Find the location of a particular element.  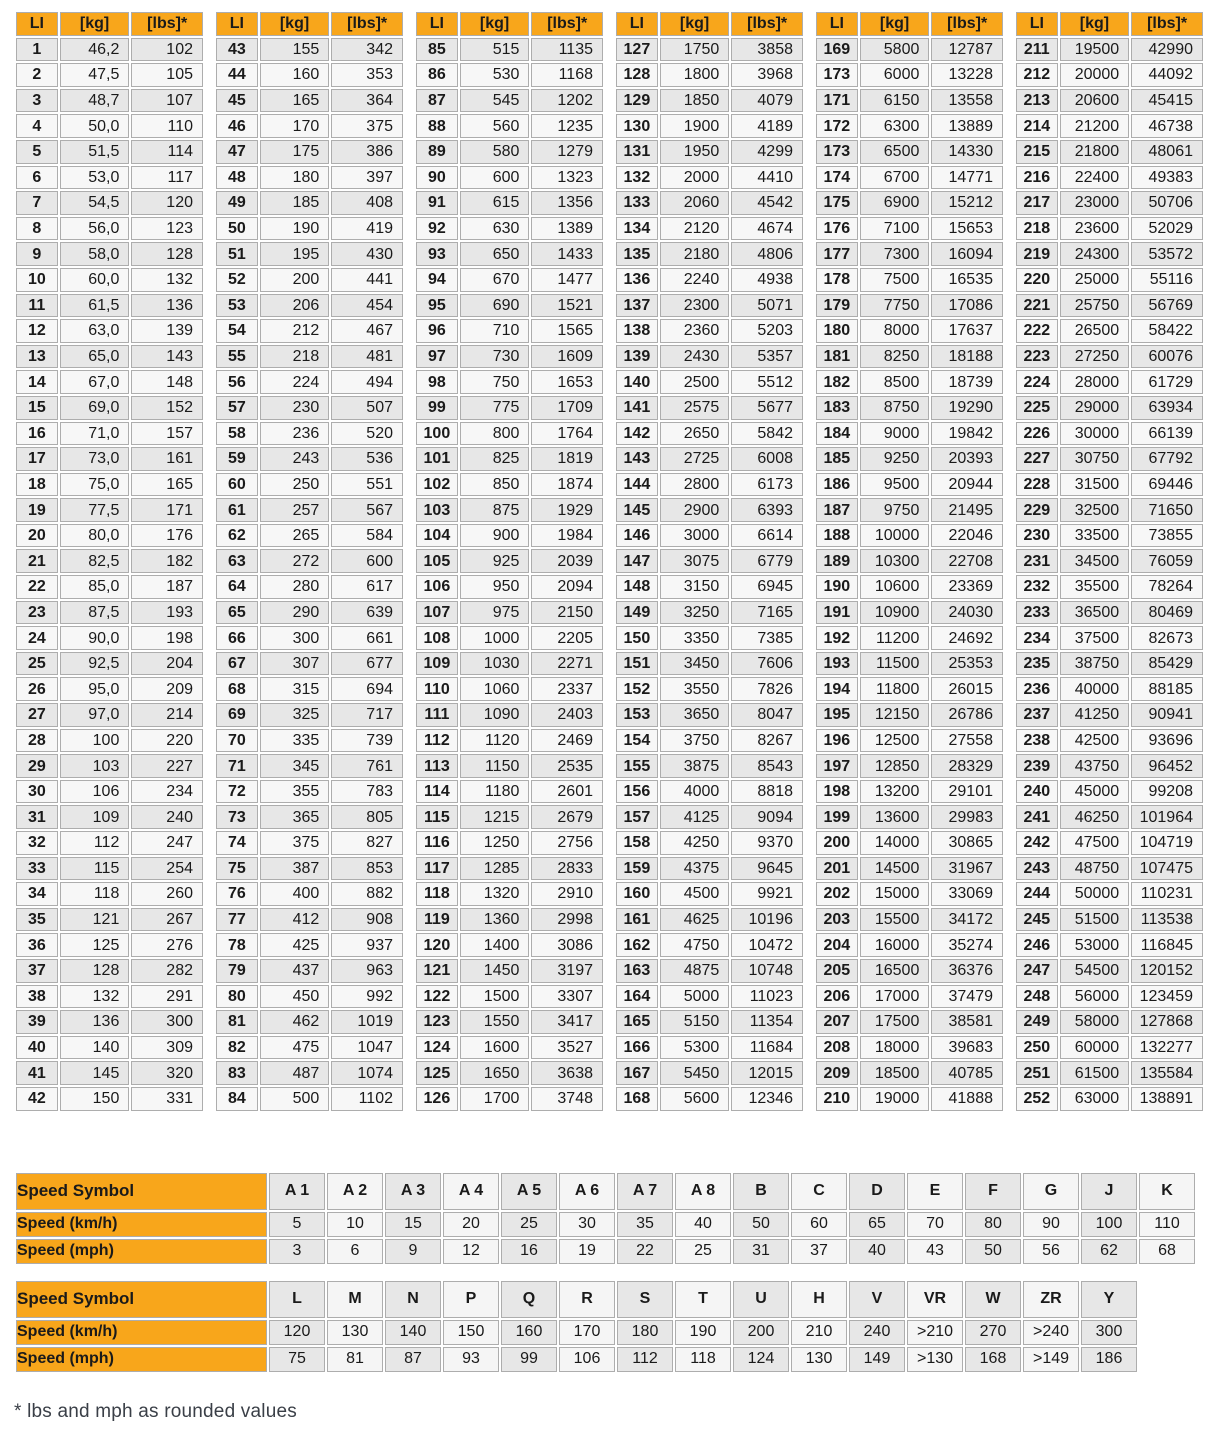

kg-value: 9500 is located at coordinates (894, 484).